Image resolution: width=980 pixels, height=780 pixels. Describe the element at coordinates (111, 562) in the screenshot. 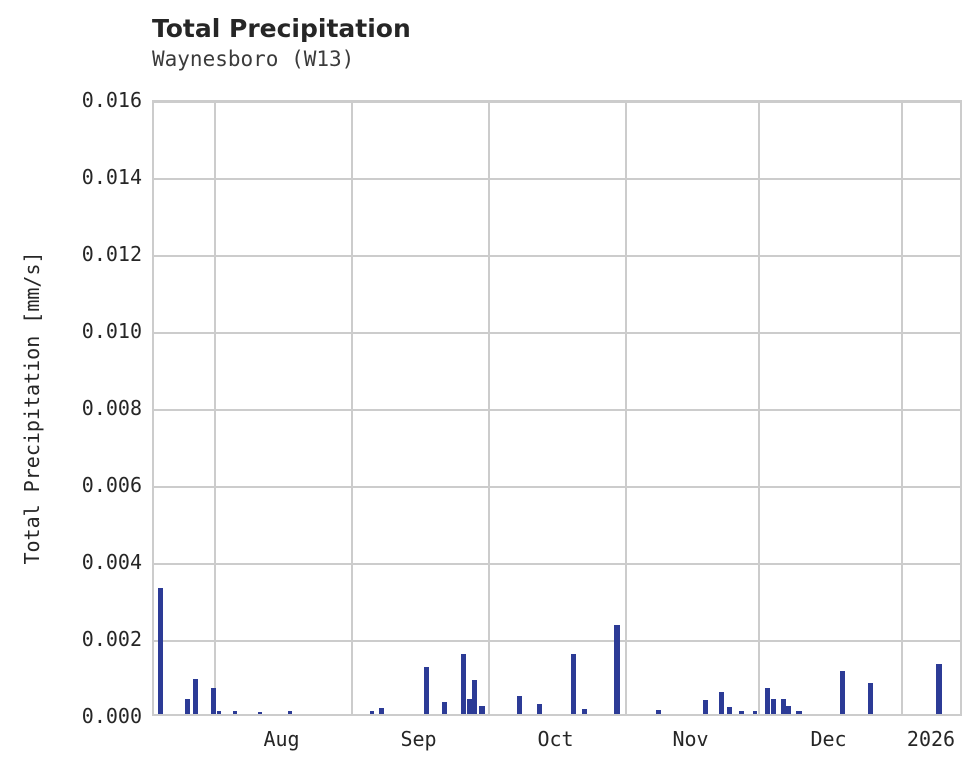

I see `y-axis-tick-label: 0.004` at that location.